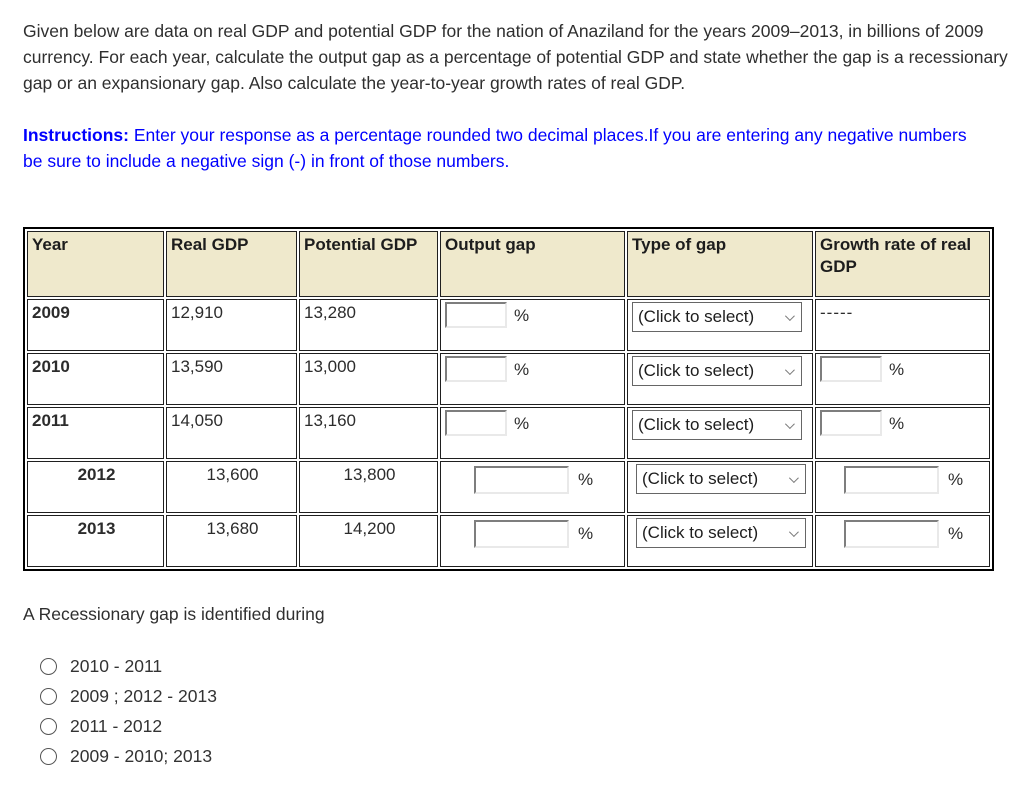 The width and height of the screenshot is (1024, 801). What do you see at coordinates (532, 264) in the screenshot?
I see `column-header: Output gap` at bounding box center [532, 264].